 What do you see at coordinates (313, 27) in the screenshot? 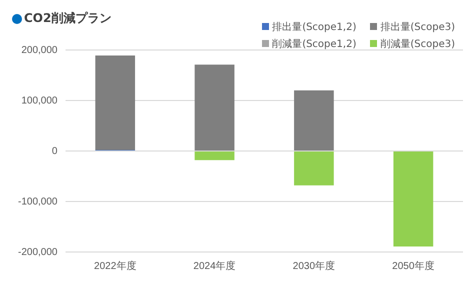
I see `legend-label: 排出量(Scope1,2)` at bounding box center [313, 27].